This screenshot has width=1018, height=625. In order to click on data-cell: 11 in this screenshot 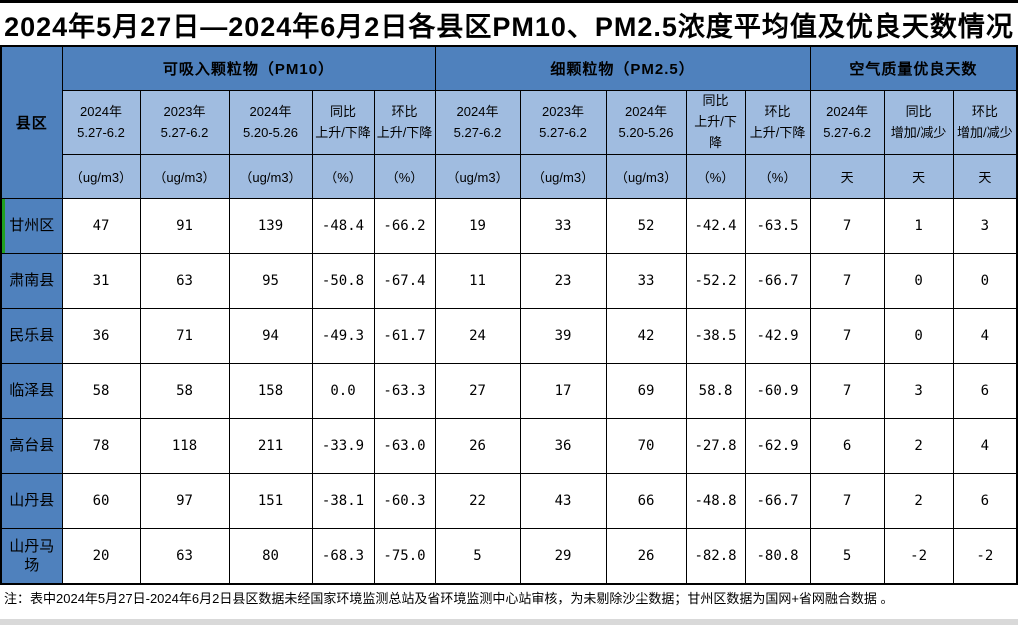, I will do `click(477, 281)`.